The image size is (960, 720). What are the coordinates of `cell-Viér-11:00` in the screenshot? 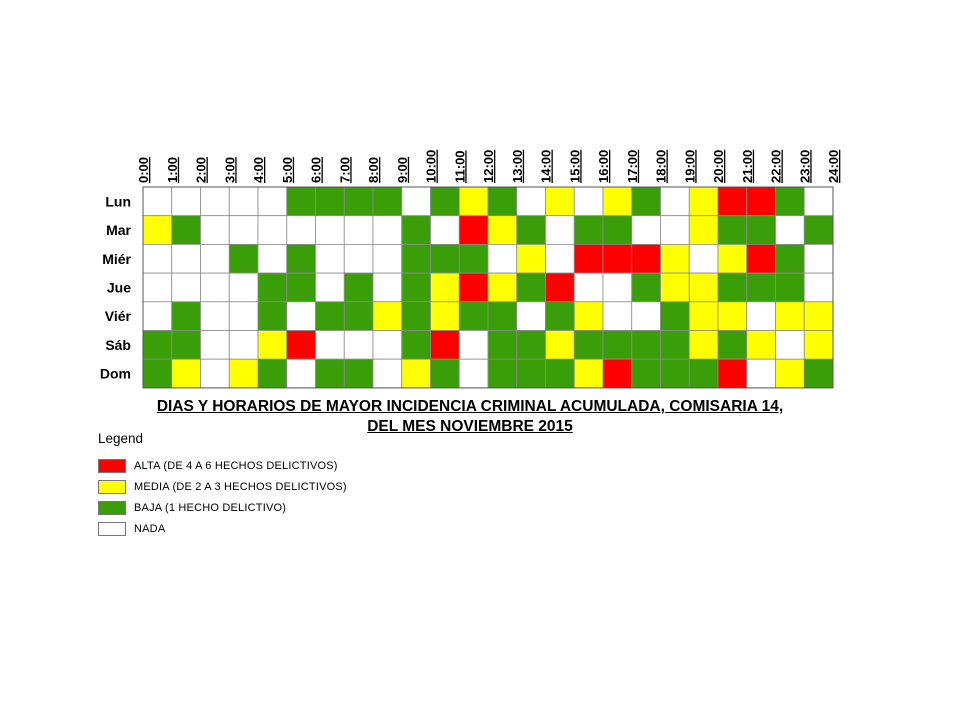 It's located at (473, 316).